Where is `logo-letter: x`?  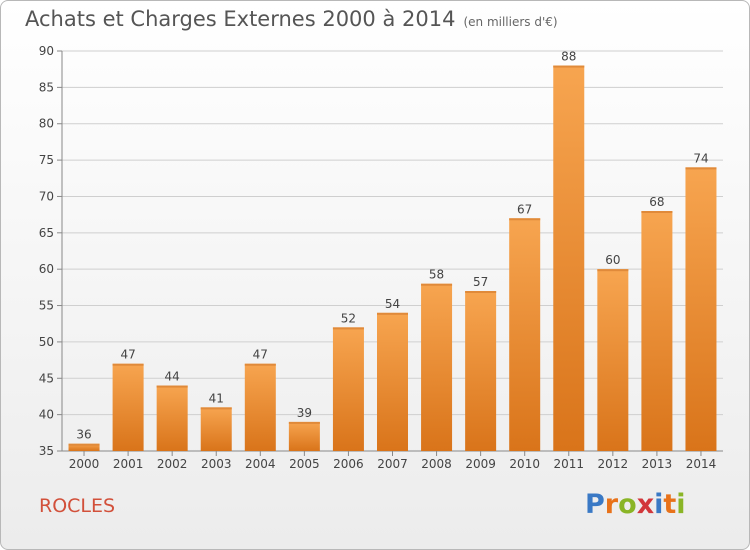 logo-letter: x is located at coordinates (645, 504).